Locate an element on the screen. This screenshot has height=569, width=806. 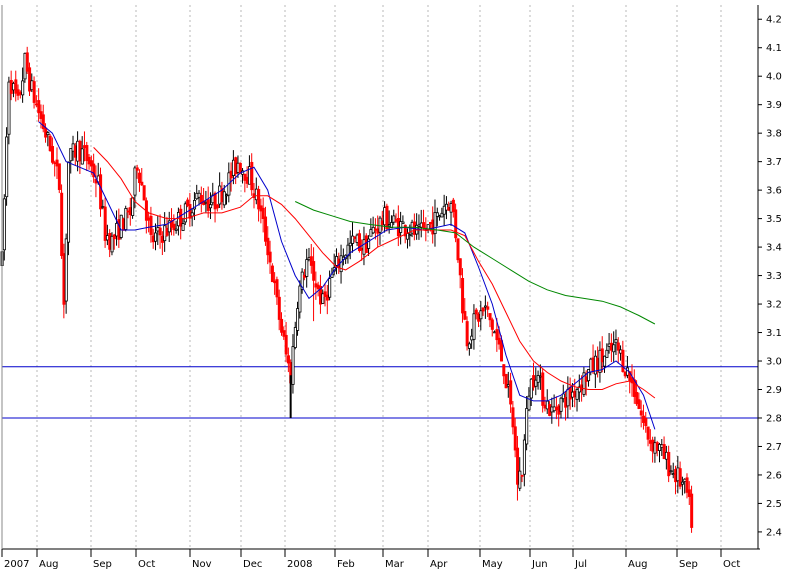
y-tick-label-13: 3.7 is located at coordinates (774, 162).